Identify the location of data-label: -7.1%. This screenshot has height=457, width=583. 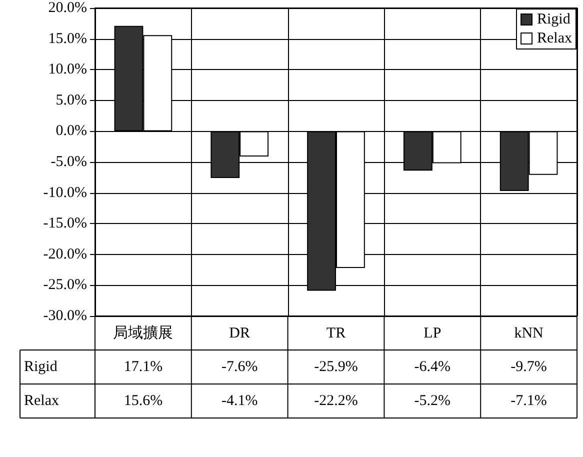
(528, 401).